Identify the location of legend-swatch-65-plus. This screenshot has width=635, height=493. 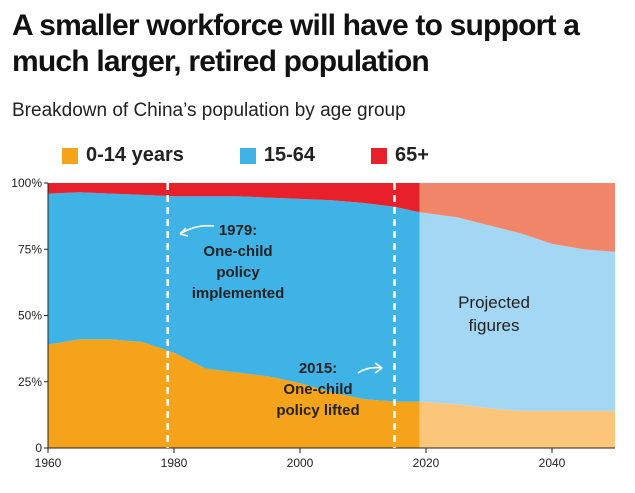
(379, 155).